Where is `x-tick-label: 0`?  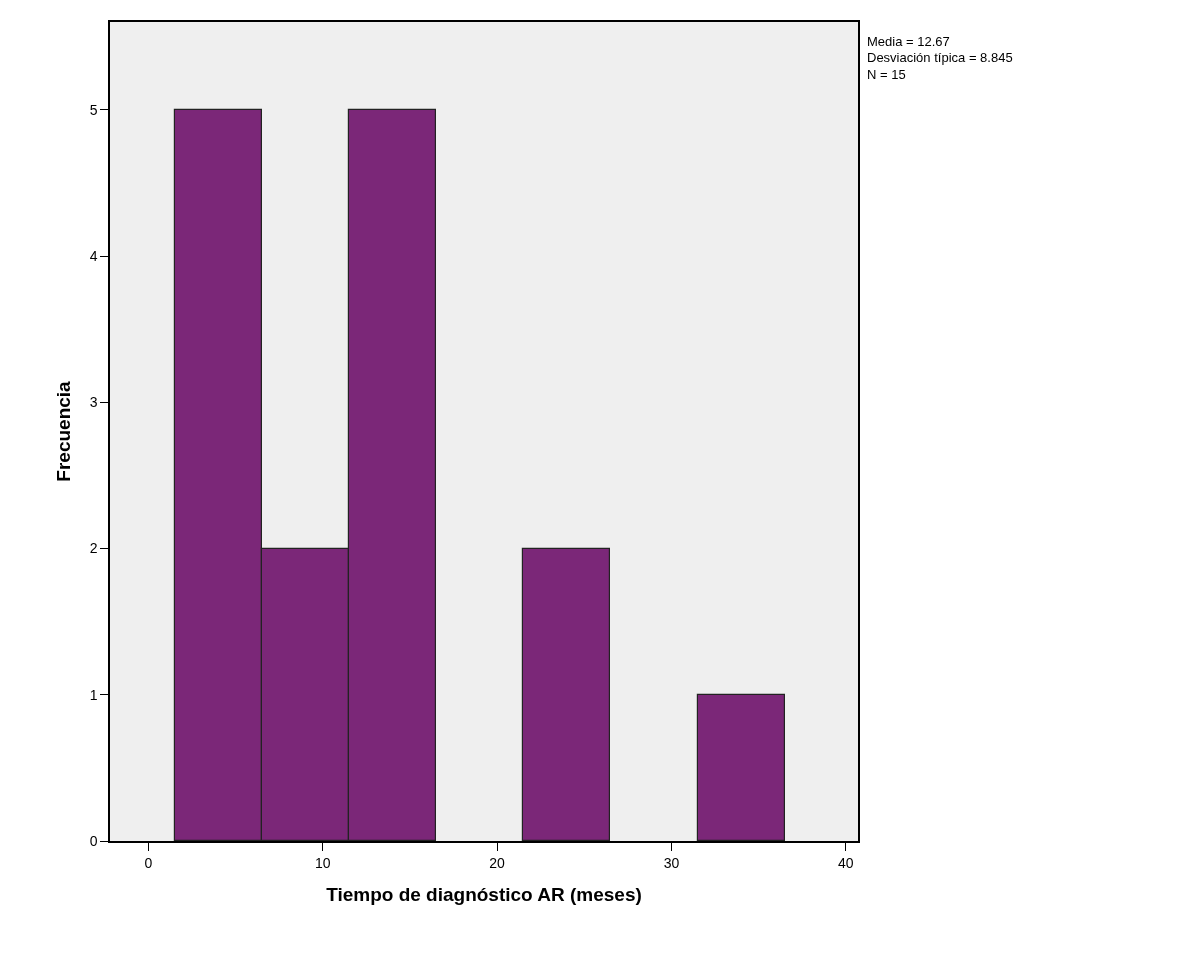 x-tick-label: 0 is located at coordinates (148, 862).